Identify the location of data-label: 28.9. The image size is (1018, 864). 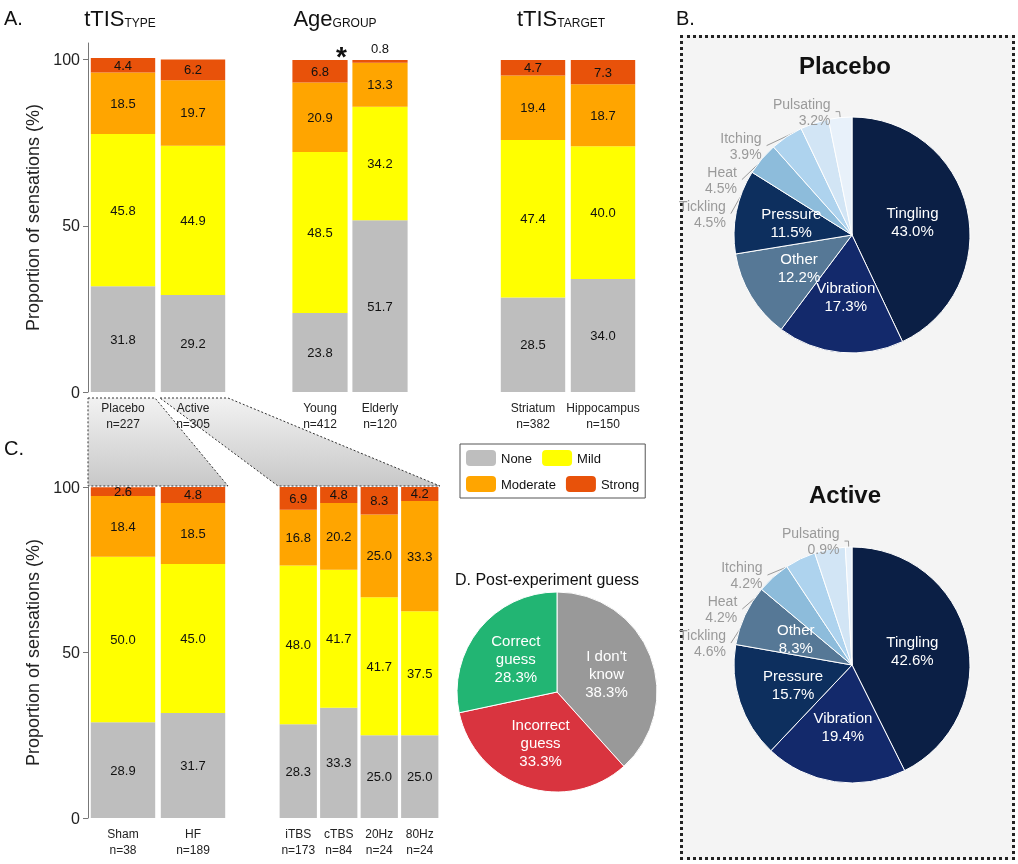
(123, 770).